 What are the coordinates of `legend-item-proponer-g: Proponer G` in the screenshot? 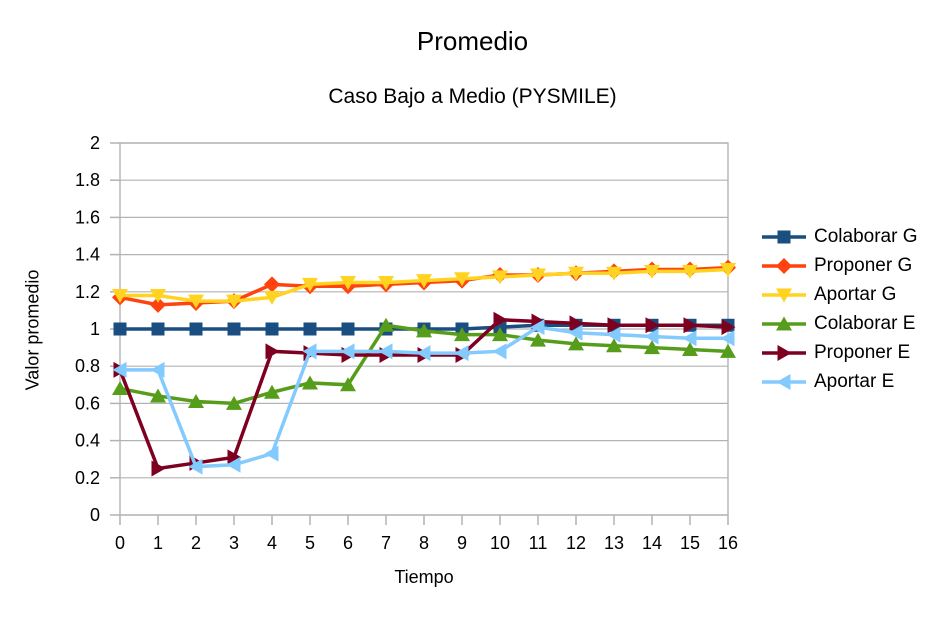 It's located at (839, 265).